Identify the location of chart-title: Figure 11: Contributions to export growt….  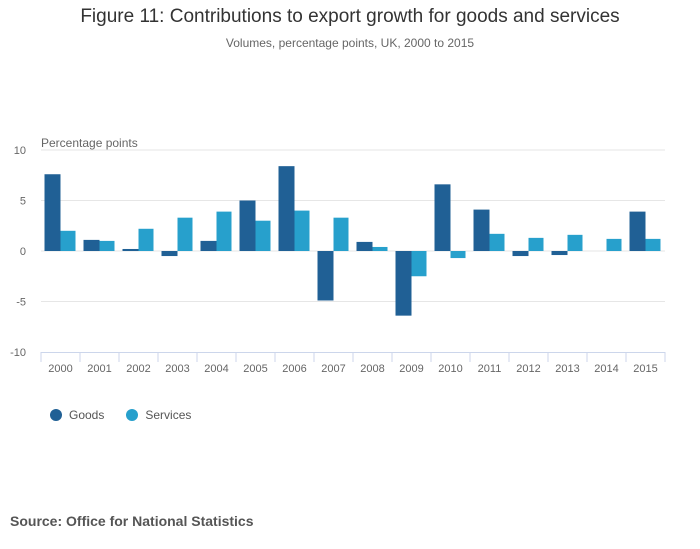
(350, 16).